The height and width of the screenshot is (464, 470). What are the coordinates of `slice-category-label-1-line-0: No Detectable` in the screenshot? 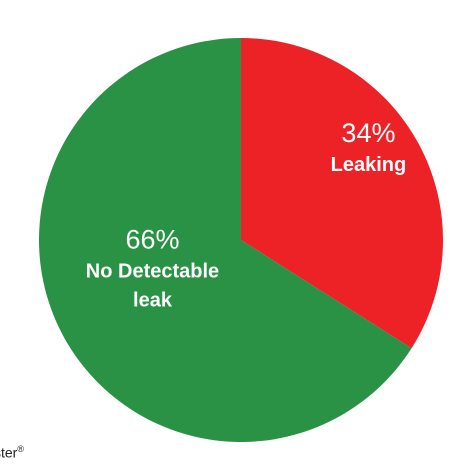 It's located at (152, 272).